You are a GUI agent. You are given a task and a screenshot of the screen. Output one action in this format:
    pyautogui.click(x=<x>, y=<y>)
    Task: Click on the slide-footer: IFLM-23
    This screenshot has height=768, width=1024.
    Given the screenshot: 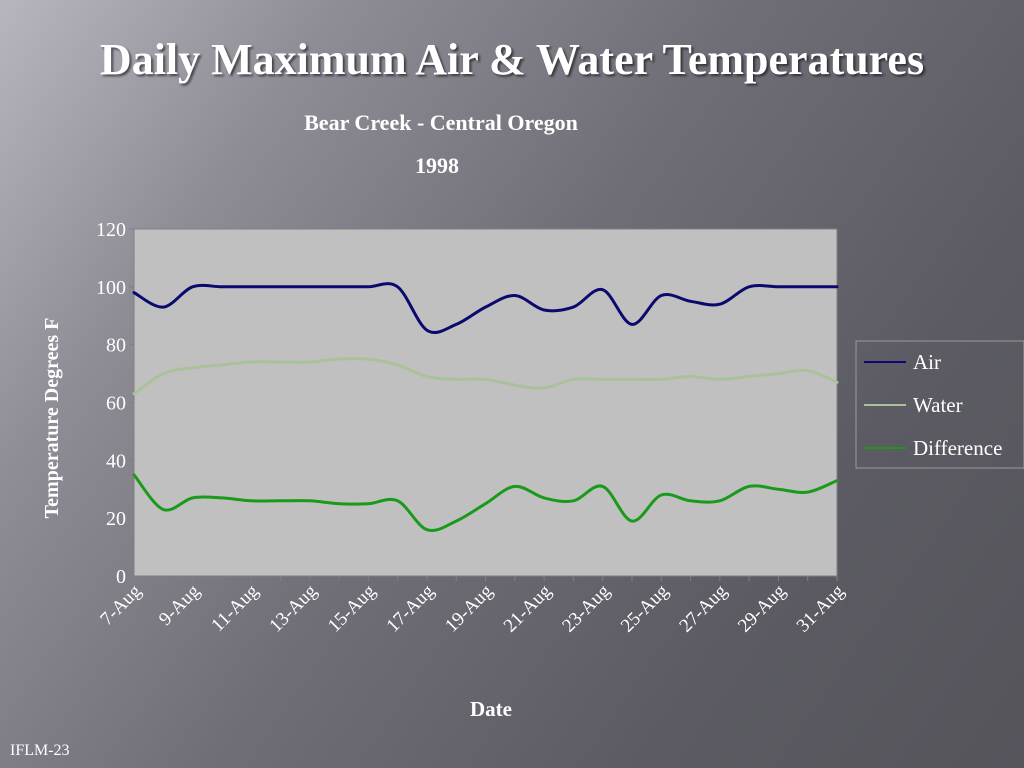 What is the action you would take?
    pyautogui.click(x=40, y=750)
    